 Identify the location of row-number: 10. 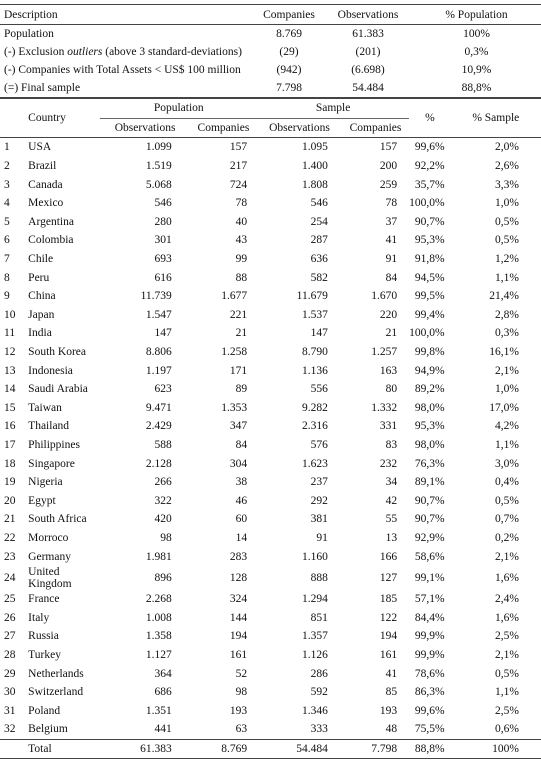
(10, 314).